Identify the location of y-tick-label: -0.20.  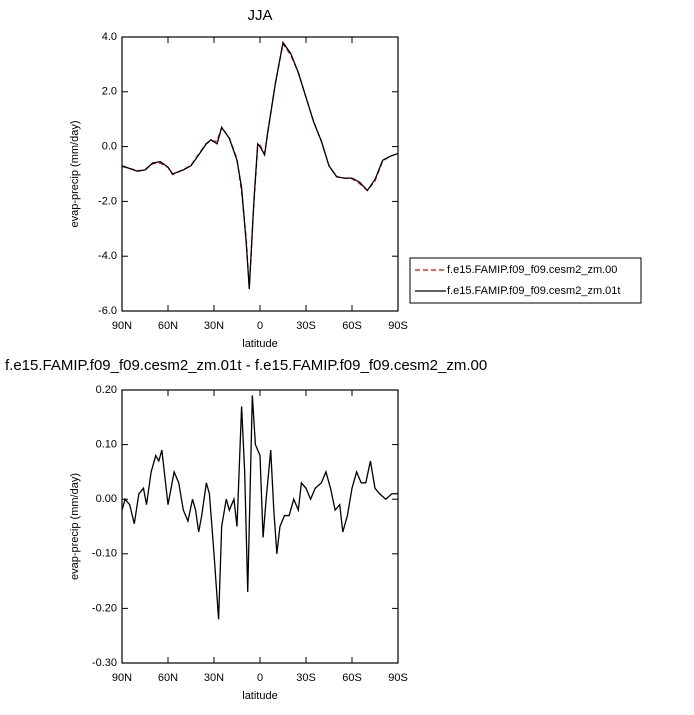
(104, 608).